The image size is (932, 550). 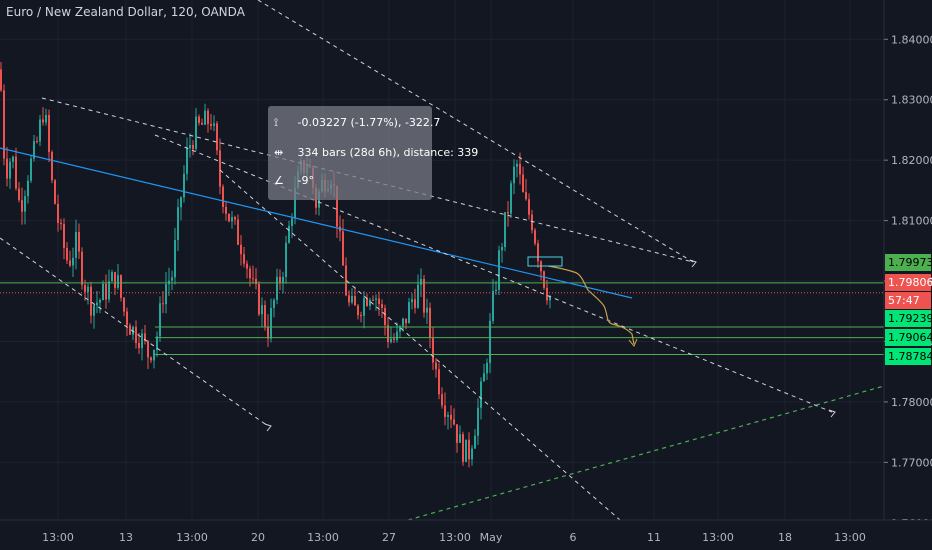 What do you see at coordinates (911, 100) in the screenshot?
I see `price-tick-label: 1.83000` at bounding box center [911, 100].